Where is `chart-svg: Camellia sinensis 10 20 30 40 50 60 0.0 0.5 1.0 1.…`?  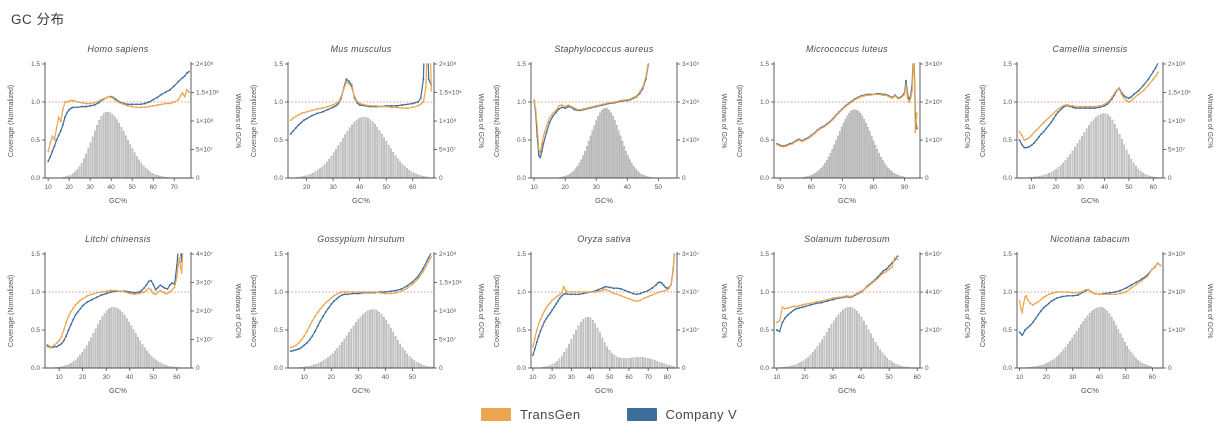 chart-svg: Camellia sinensis 10 20 30 40 50 60 0.0 0.5 1.0 1.… is located at coordinates (1096, 124).